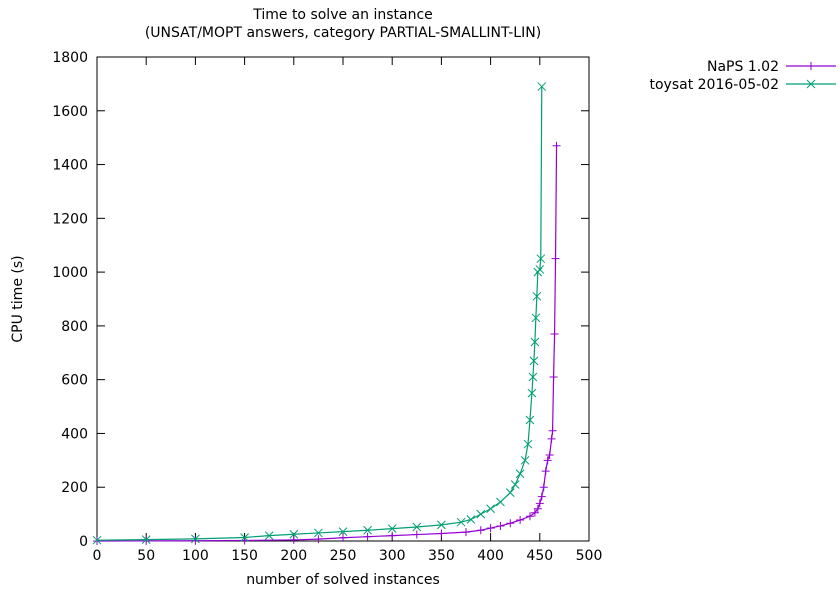 This screenshot has width=840, height=589. I want to click on y-tick-label: 600, so click(74, 381).